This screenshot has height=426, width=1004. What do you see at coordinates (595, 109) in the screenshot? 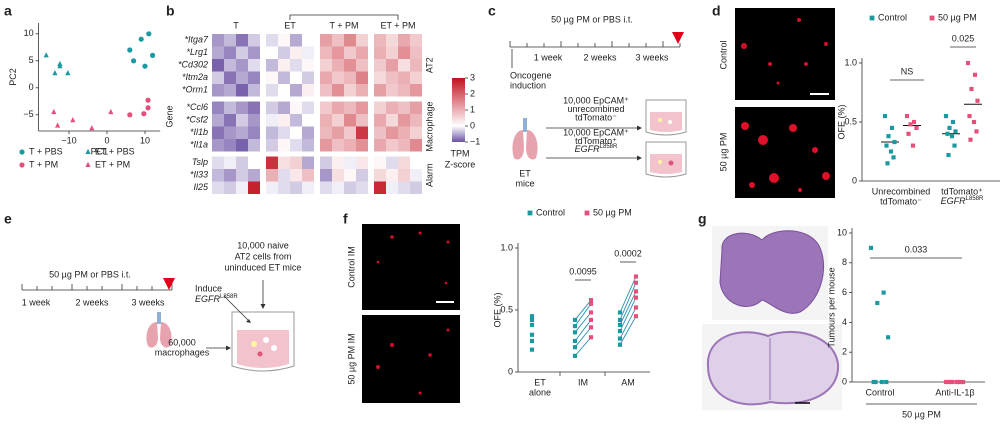
I see `sort-label: unrecombined` at bounding box center [595, 109].